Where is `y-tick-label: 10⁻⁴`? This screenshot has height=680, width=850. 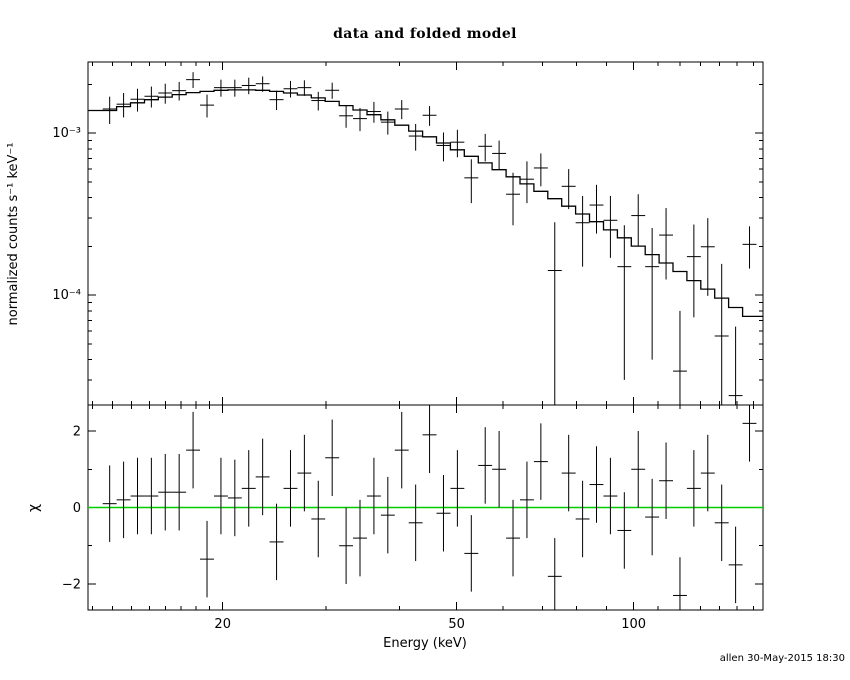 y-tick-label: 10⁻⁴ is located at coordinates (66, 295).